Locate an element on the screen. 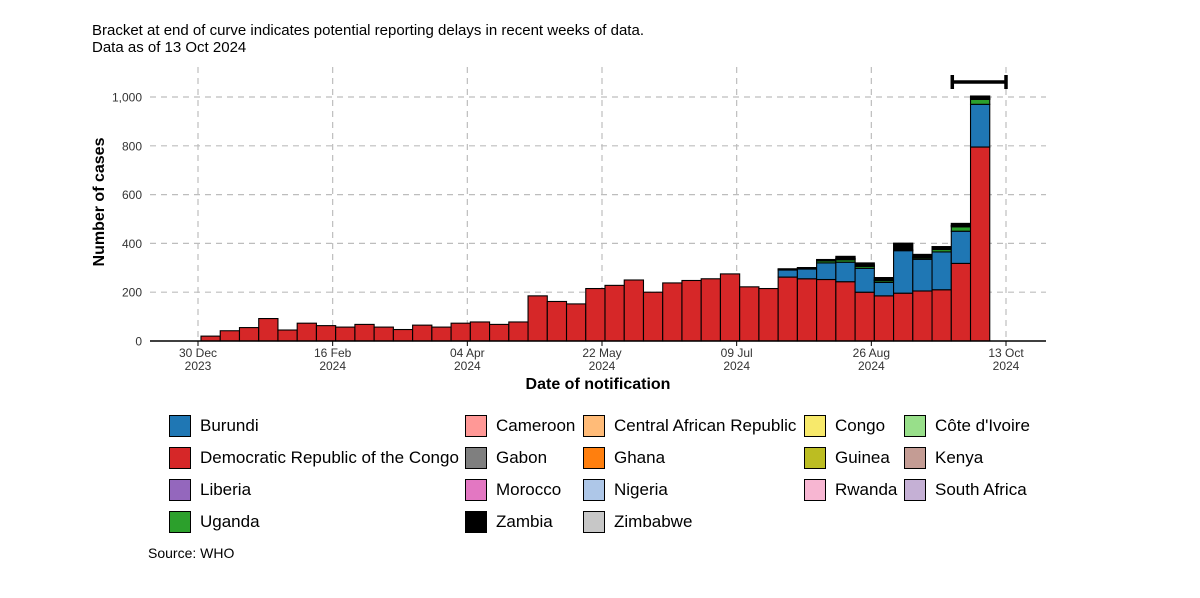 The image size is (1200, 598). legend-label: Cameroon is located at coordinates (536, 425).